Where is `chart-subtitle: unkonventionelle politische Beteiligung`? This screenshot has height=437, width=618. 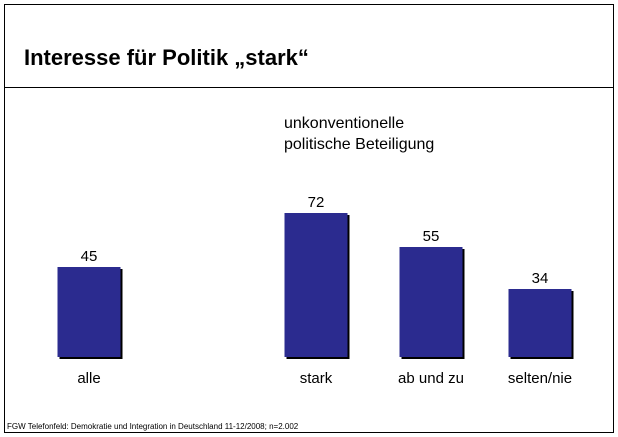
chart-subtitle: unkonventionelle politische Beteiligung is located at coordinates (359, 134).